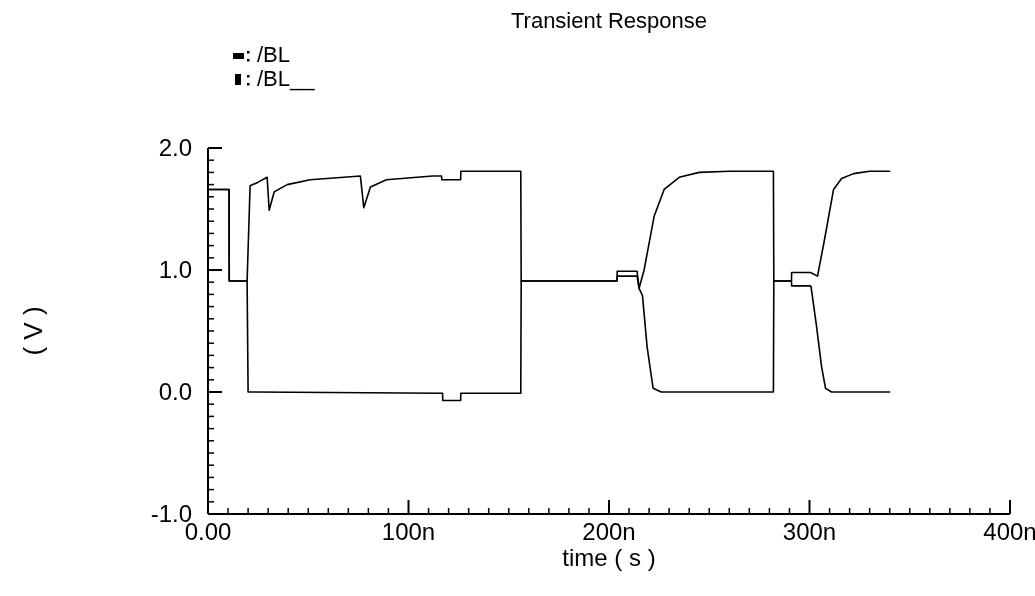  Describe the element at coordinates (274, 54) in the screenshot. I see `legend-label: /BL` at that location.